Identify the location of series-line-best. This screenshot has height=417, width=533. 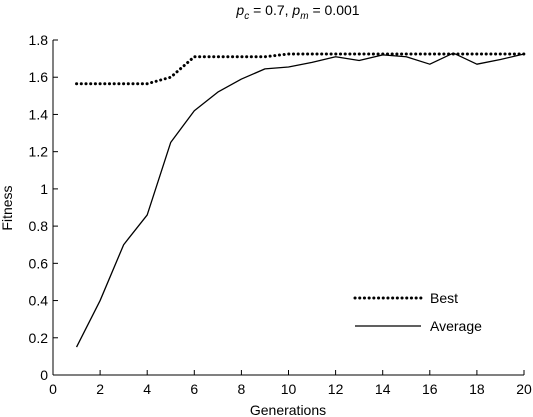
(300, 69).